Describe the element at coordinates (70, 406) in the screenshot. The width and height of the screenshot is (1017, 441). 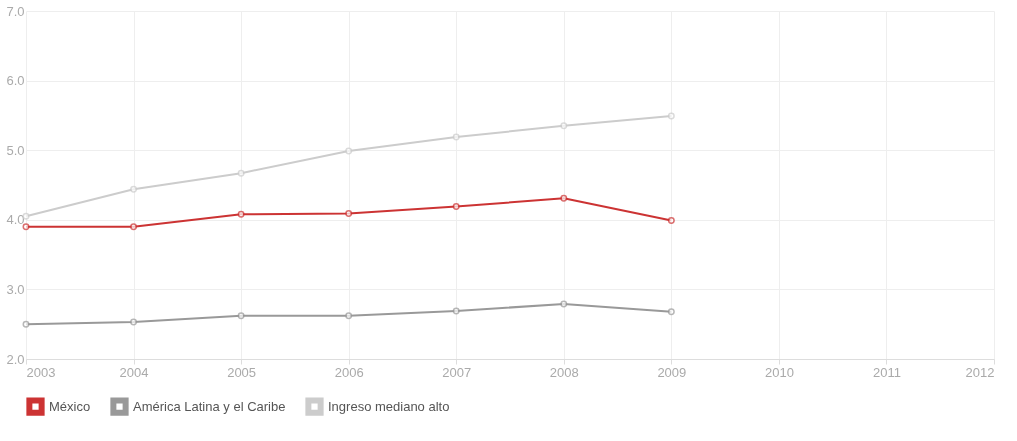
I see `legend-label: México` at that location.